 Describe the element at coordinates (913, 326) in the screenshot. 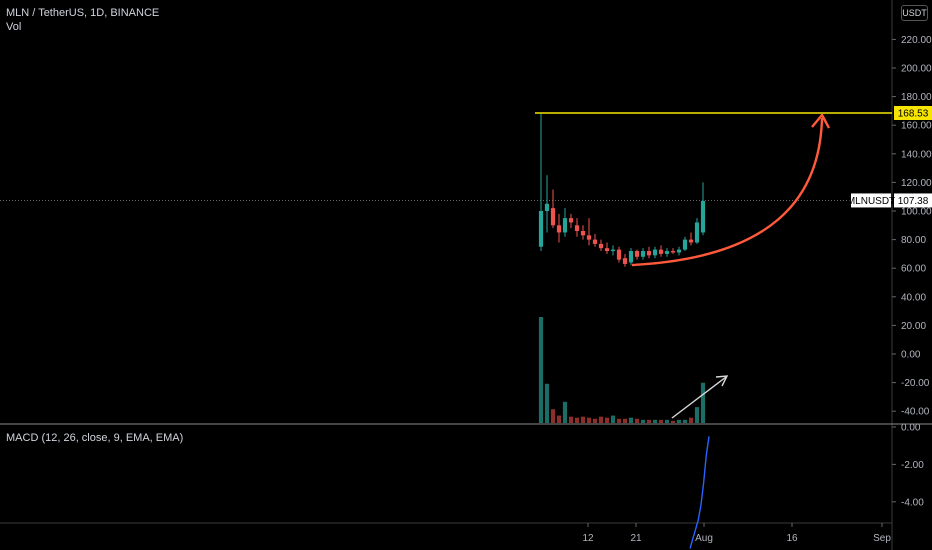

I see `price-tick-label: 20.00` at that location.